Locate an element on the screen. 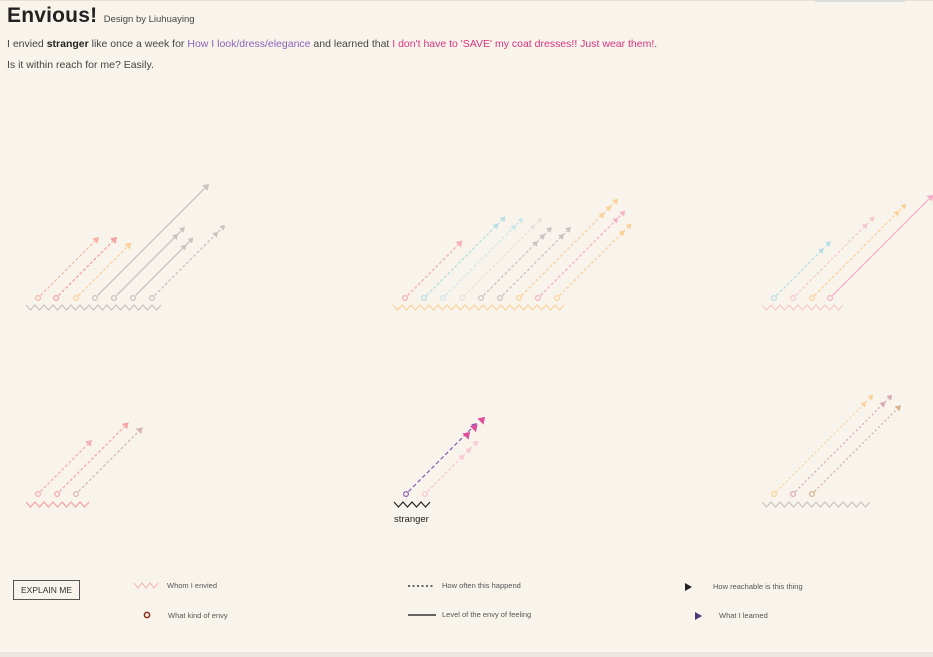  circle-icon is located at coordinates (147, 615).